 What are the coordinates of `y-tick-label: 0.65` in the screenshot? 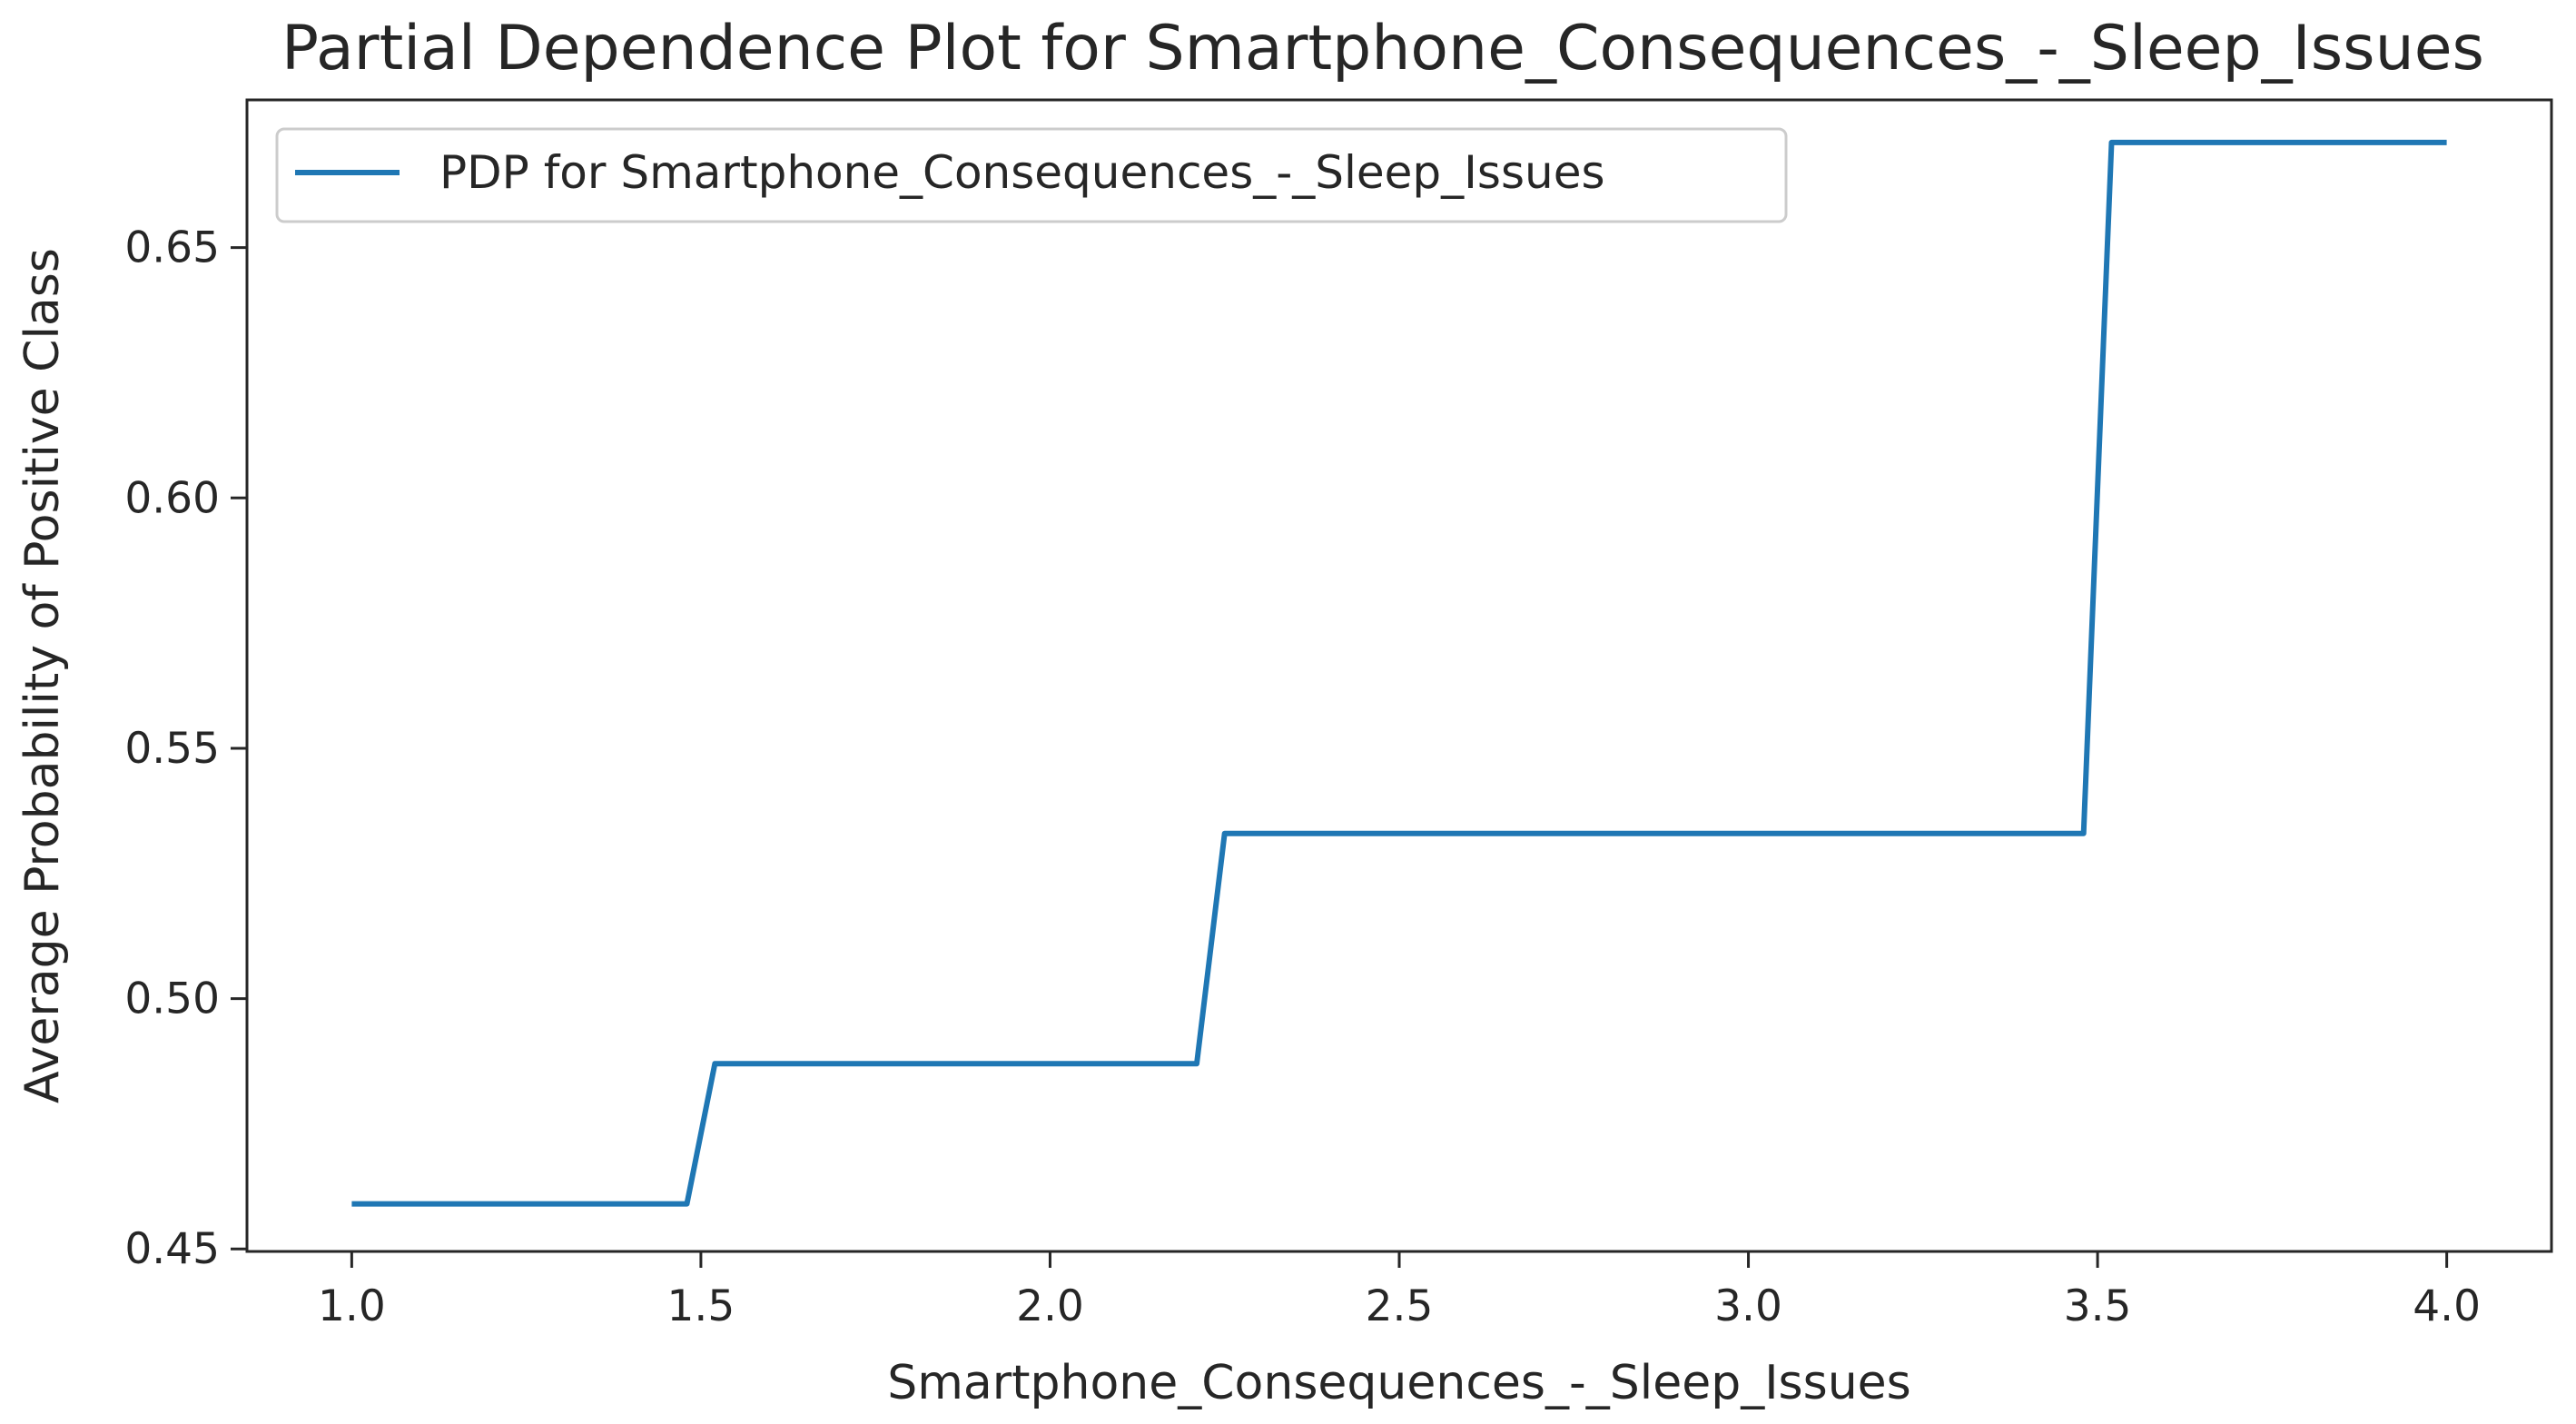 It's located at (172, 248).